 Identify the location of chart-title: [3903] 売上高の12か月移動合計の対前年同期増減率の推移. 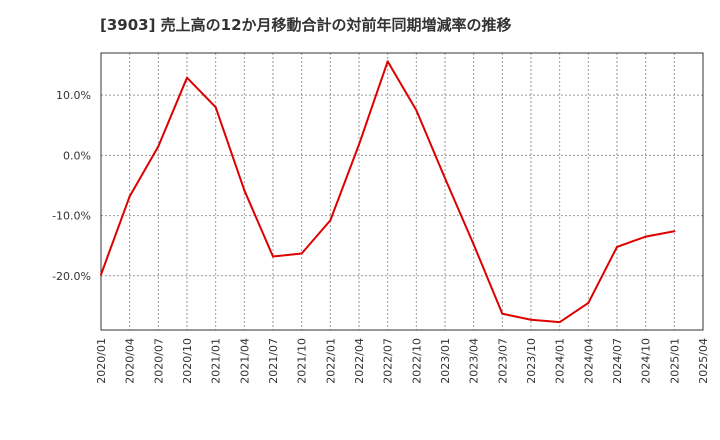
(306, 25).